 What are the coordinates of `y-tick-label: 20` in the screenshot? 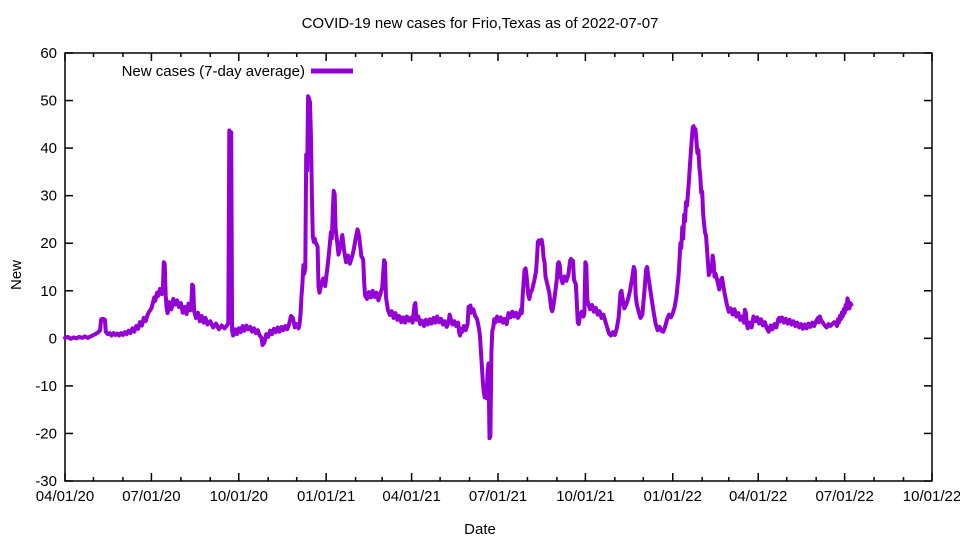 It's located at (48, 243).